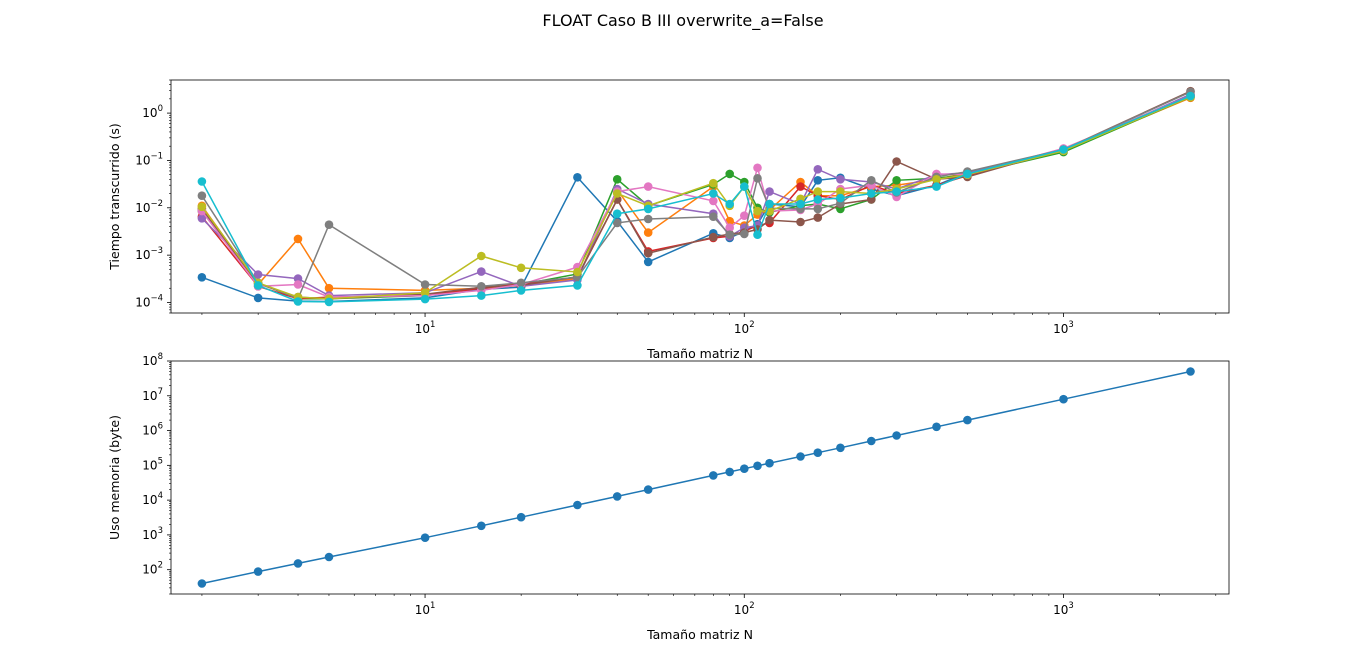  What do you see at coordinates (152, 112) in the screenshot?
I see `y-tick-label: 10⁰` at bounding box center [152, 112].